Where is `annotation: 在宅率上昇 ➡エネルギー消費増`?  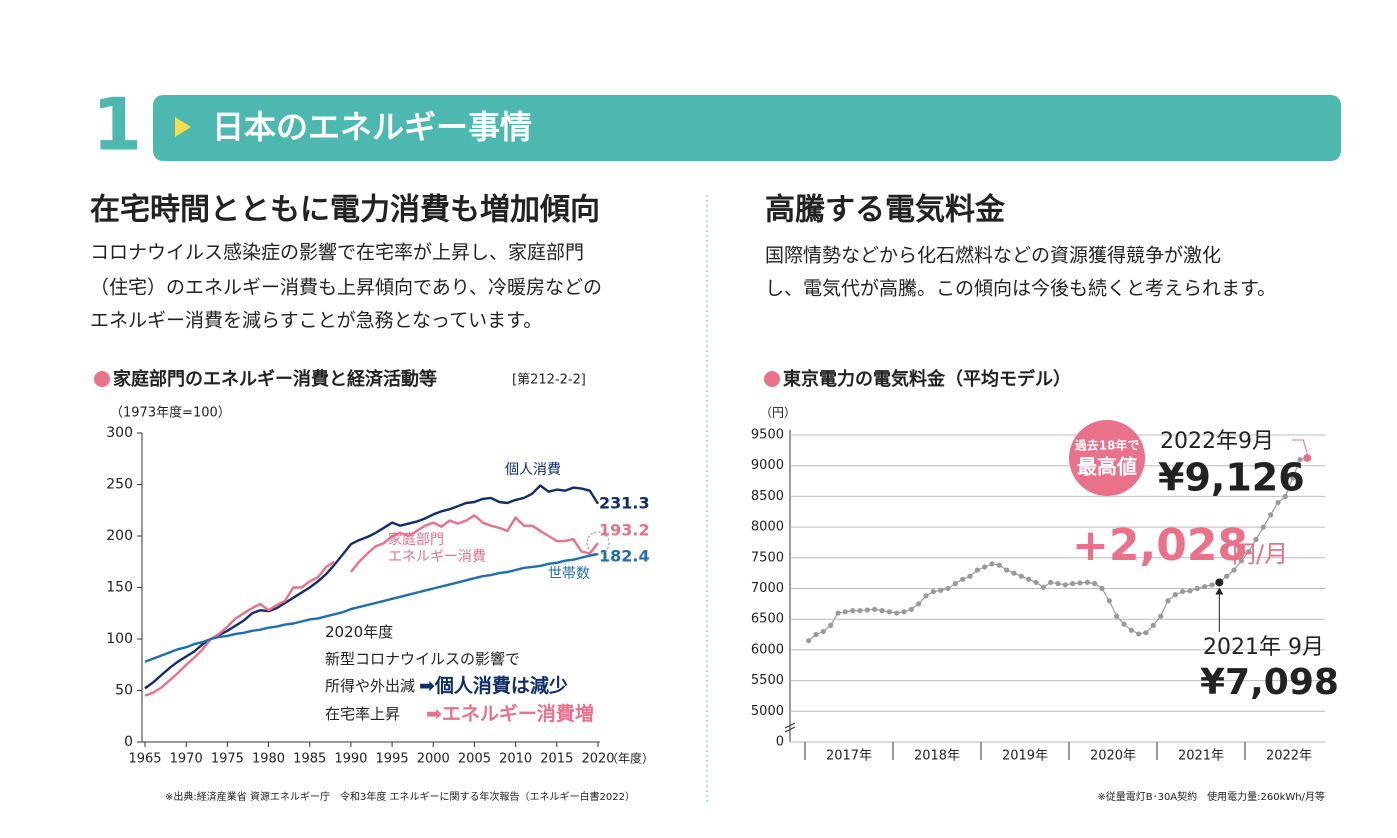
annotation: 在宅率上昇 ➡エネルギー消費増 is located at coordinates (459, 713).